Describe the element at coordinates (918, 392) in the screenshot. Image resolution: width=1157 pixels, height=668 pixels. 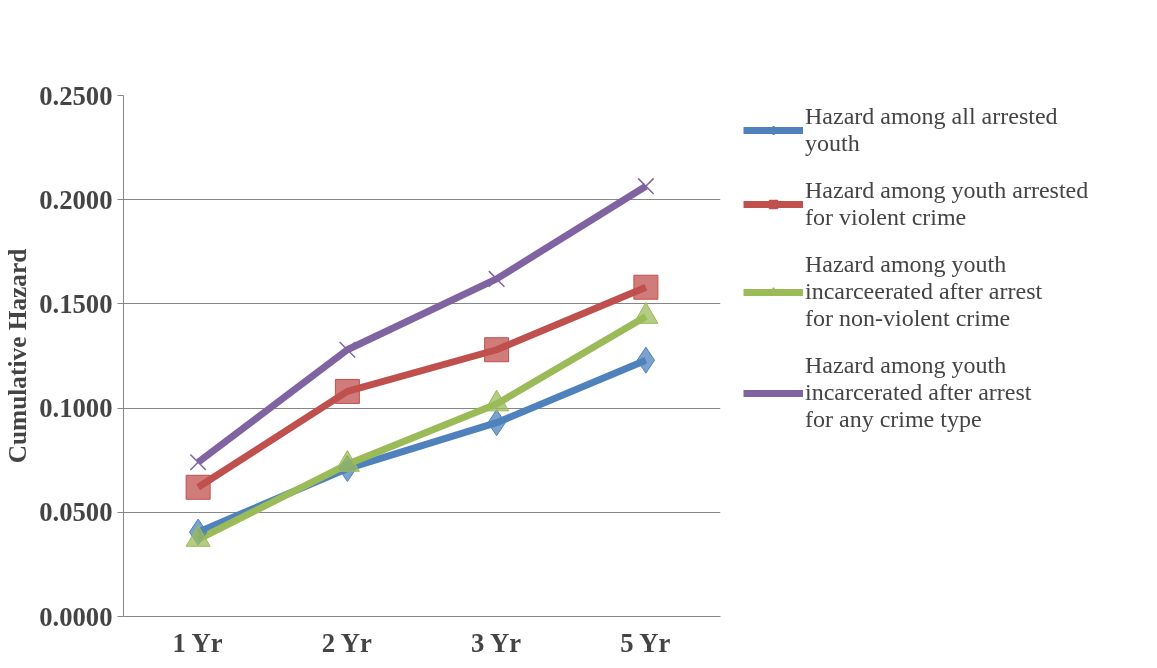
I see `legend-label: Hazard among youth incarcerated after arrest for any crime type` at that location.